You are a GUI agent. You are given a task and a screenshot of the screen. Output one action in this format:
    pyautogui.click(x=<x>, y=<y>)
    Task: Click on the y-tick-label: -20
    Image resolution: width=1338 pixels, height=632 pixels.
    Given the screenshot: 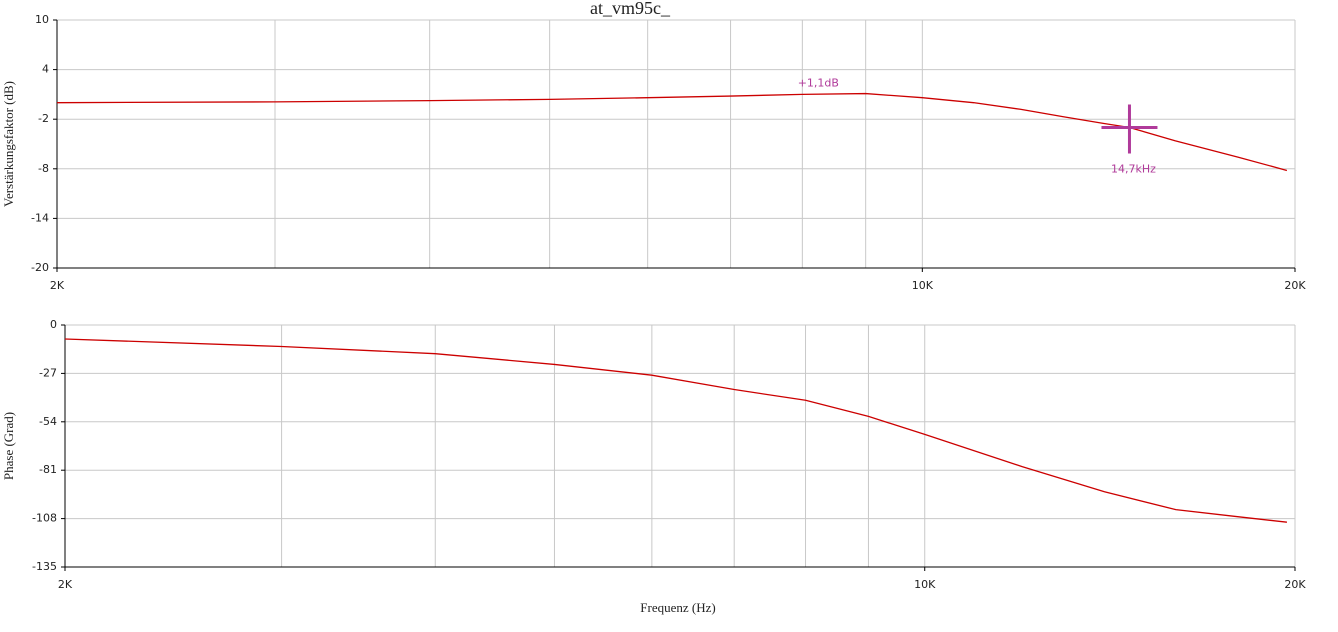 What is the action you would take?
    pyautogui.click(x=40, y=267)
    